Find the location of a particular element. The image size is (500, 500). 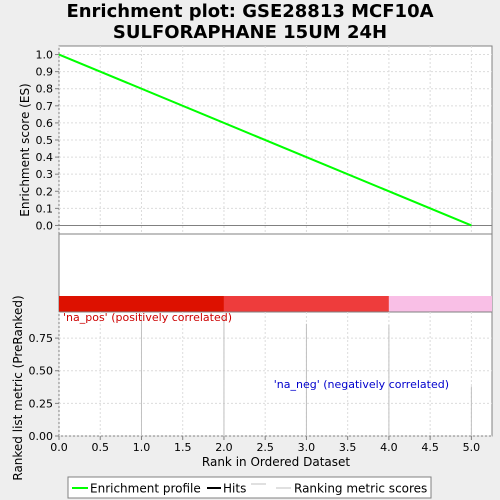

es-y-tick-label: 1.0 is located at coordinates (45, 55).